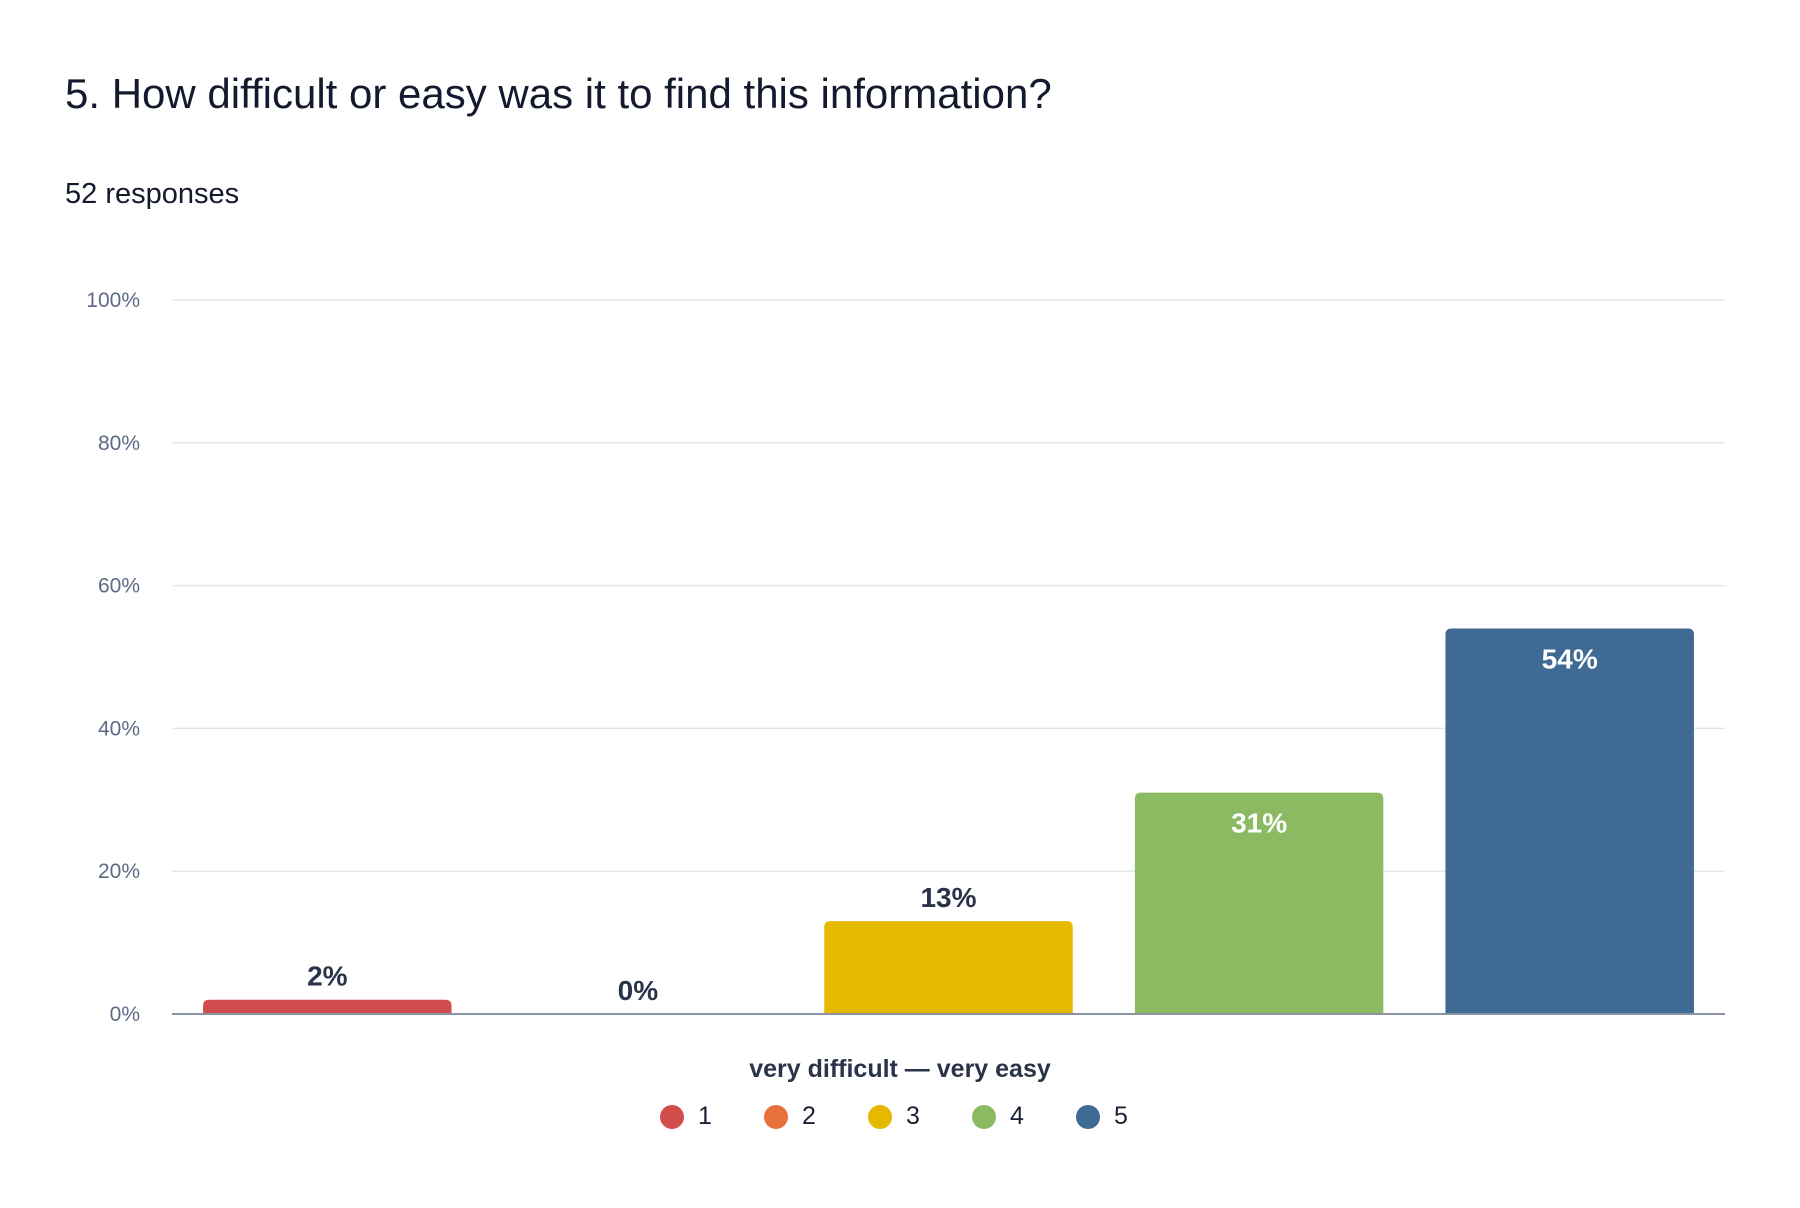 This screenshot has width=1800, height=1208. Describe the element at coordinates (119, 586) in the screenshot. I see `y-tick-label: 60%` at that location.